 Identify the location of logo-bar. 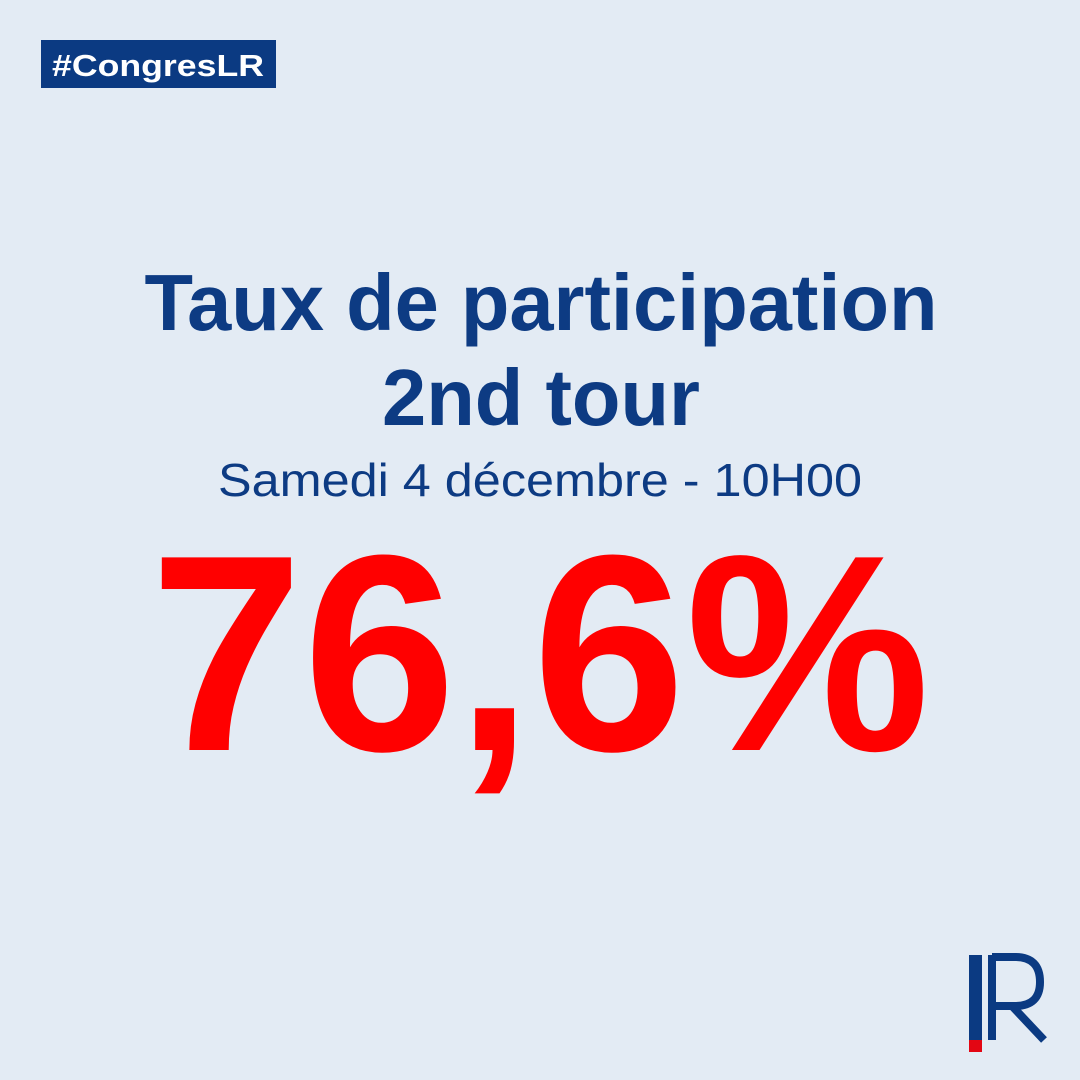
(975, 997).